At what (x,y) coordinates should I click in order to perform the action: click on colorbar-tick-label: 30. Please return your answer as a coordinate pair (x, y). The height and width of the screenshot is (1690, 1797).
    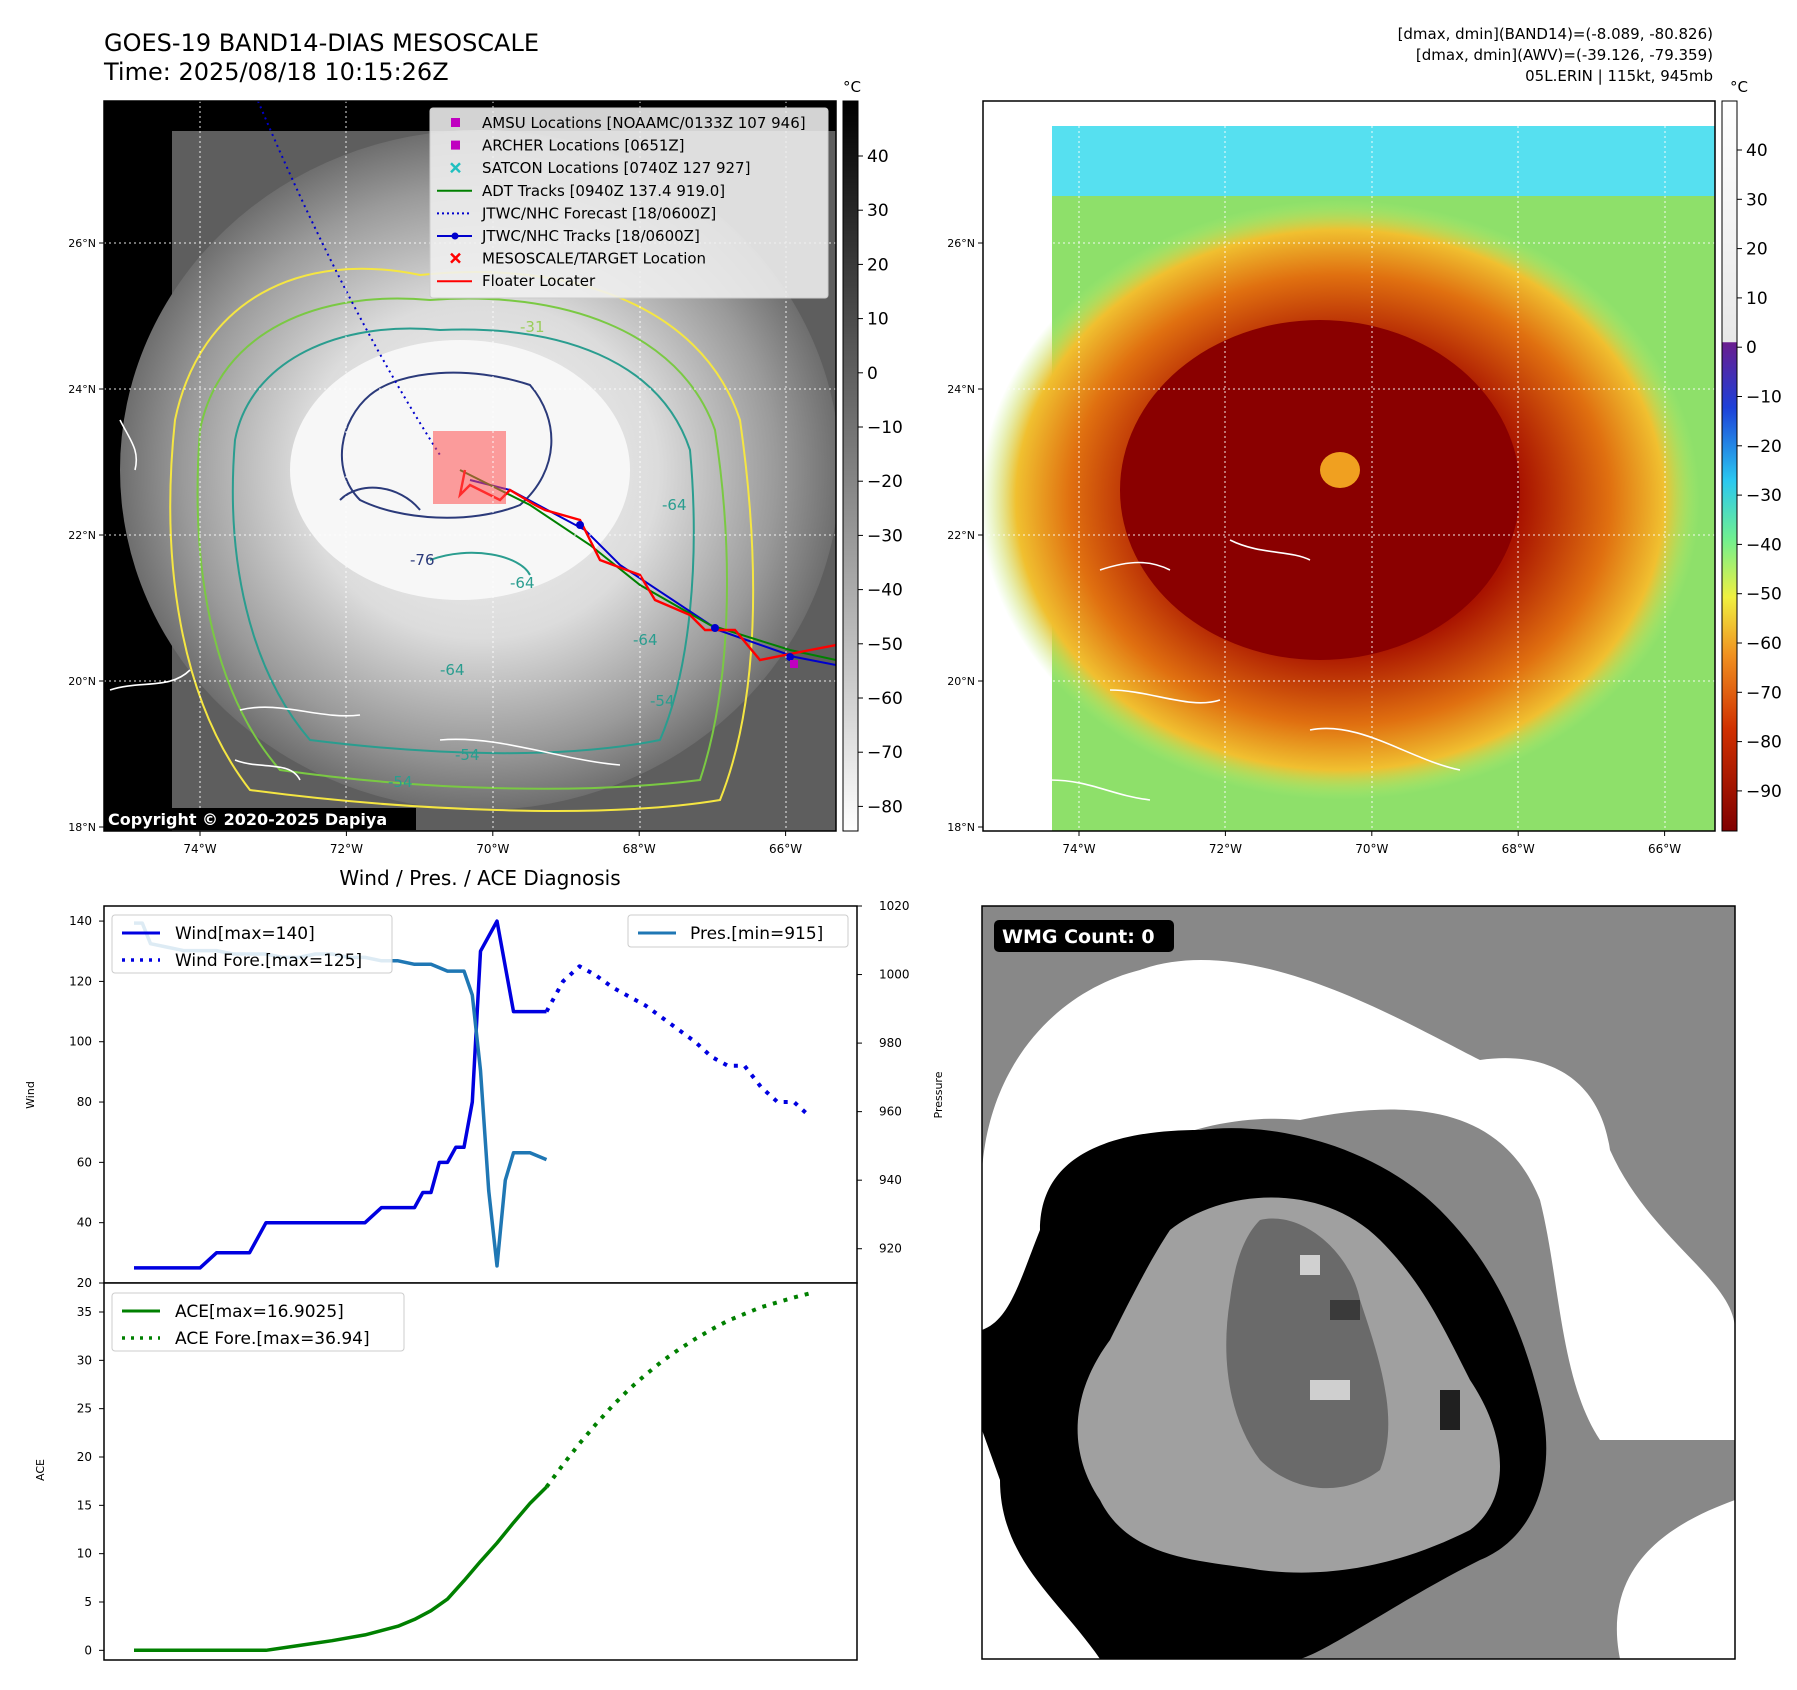
    Looking at the image, I should click on (878, 211).